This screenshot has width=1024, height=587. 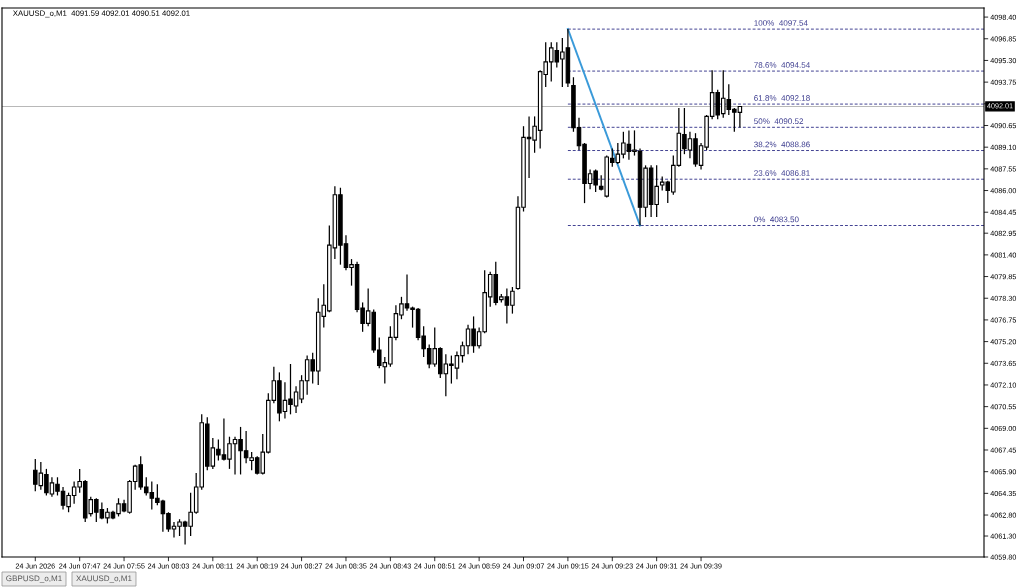 I want to click on text: GBPUSD_o,M1, so click(x=34, y=579).